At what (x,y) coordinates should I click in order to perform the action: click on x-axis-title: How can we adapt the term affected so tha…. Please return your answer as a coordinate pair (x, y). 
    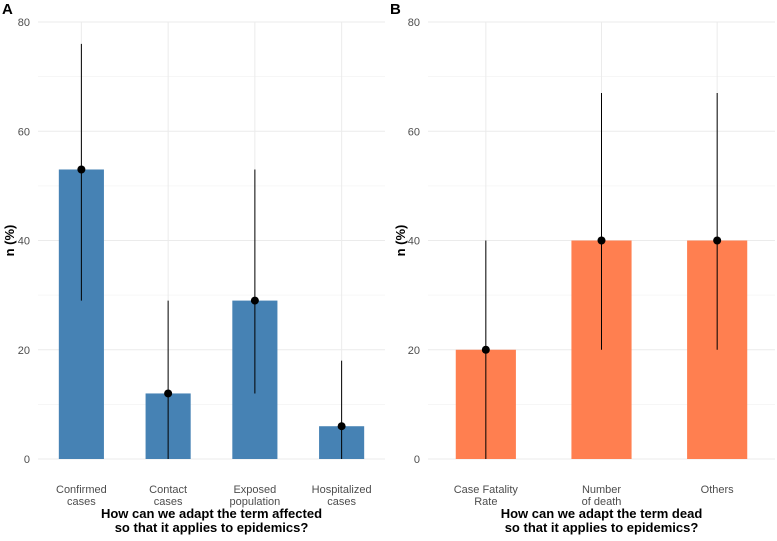
    Looking at the image, I should click on (211, 520).